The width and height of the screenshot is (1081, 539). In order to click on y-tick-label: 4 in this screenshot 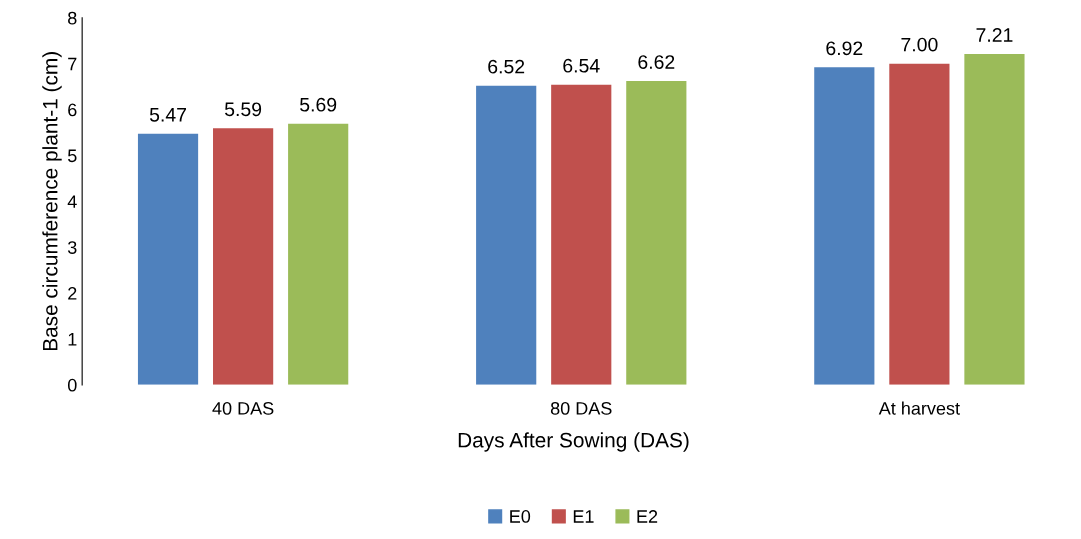, I will do `click(72, 201)`.